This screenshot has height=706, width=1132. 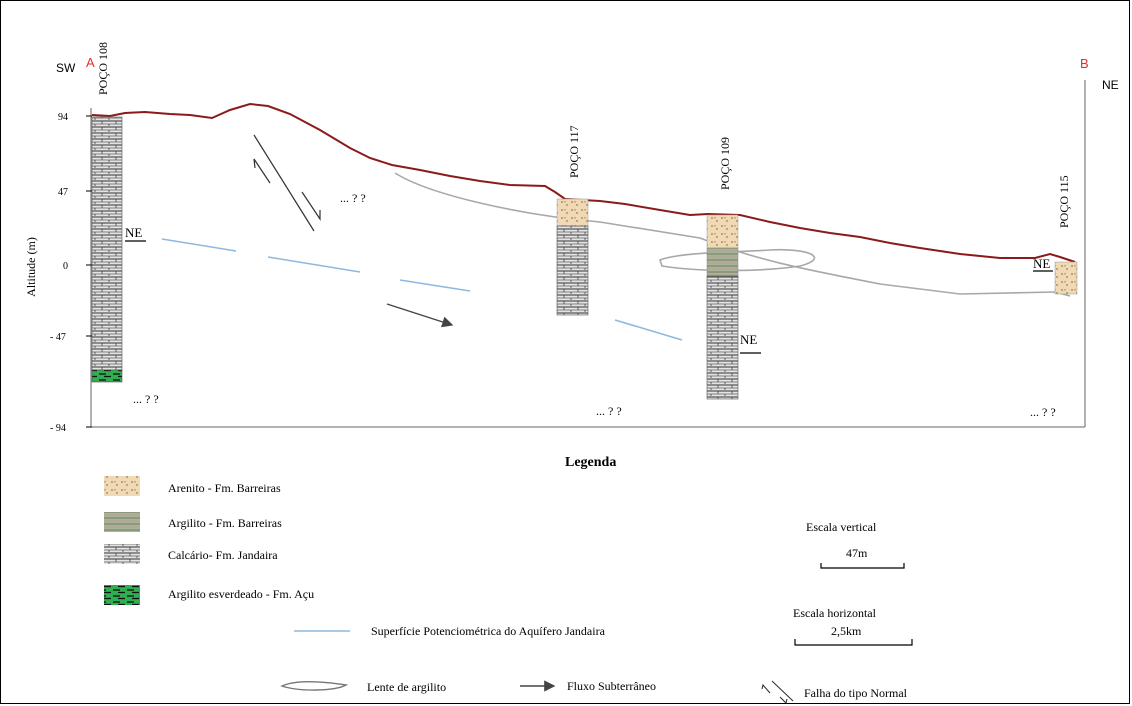 I want to click on well-109-label: POÇO 109, so click(x=725, y=163).